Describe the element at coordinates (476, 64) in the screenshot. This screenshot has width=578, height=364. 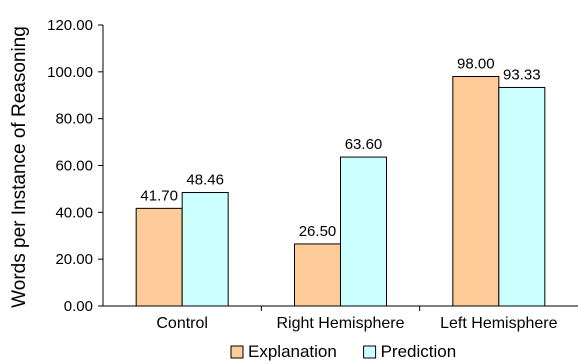
I see `data-label: 98.00` at that location.